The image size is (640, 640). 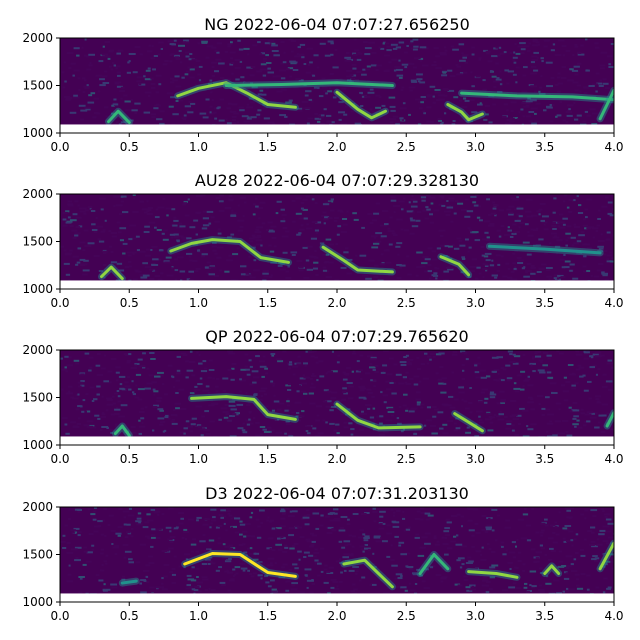 I want to click on call-trace, so click(x=378, y=416).